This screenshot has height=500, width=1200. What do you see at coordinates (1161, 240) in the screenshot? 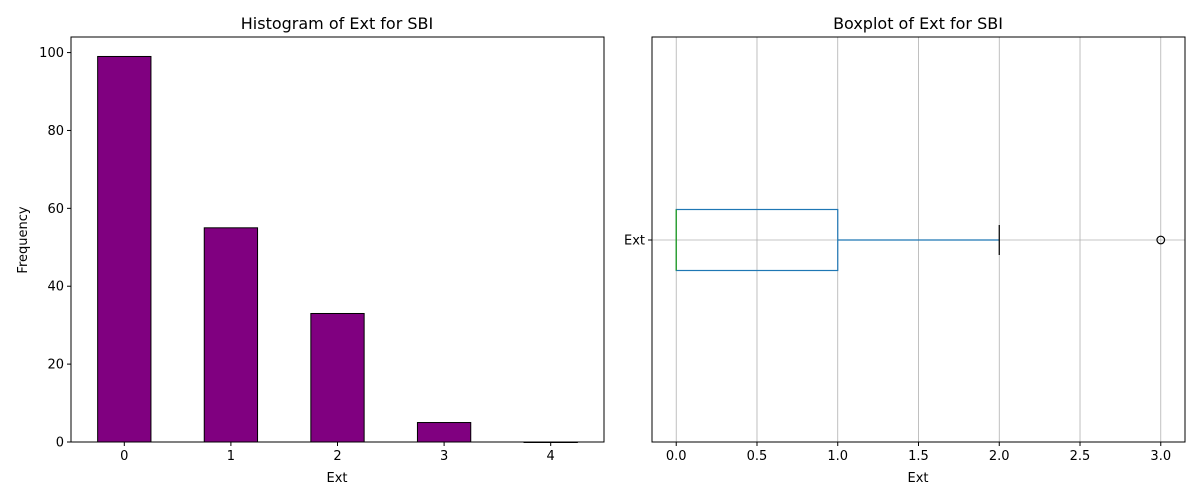
I see `boxplot-outlier` at bounding box center [1161, 240].